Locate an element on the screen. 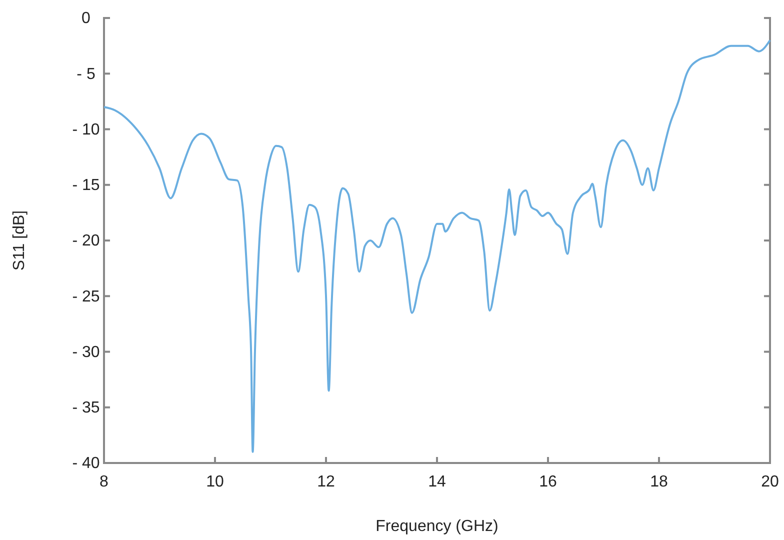  y-tick-label: - 40 is located at coordinates (86, 463).